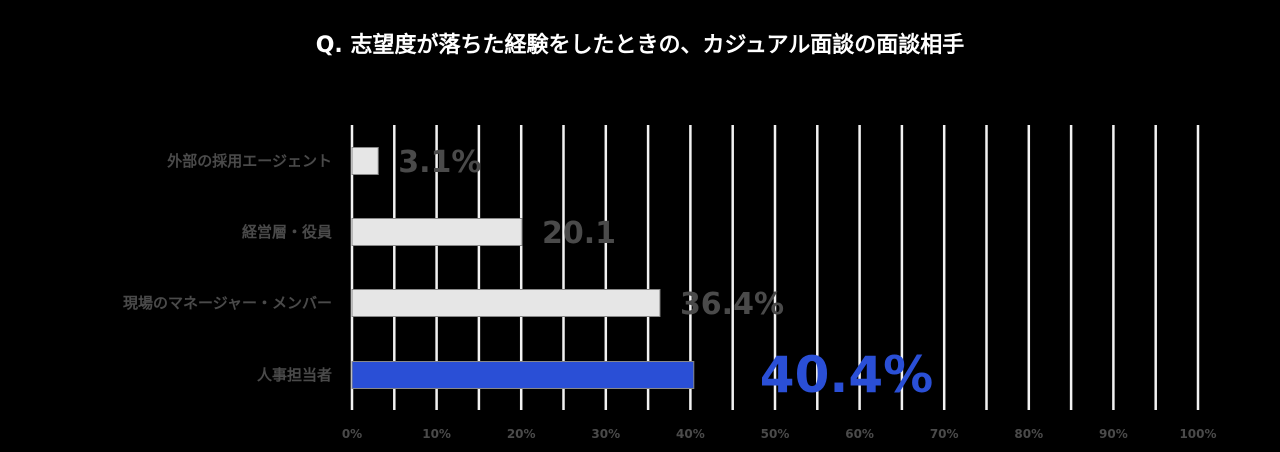 The image size is (1280, 452). Describe the element at coordinates (249, 161) in the screenshot. I see `category-label: 外部の採用エージェント` at that location.